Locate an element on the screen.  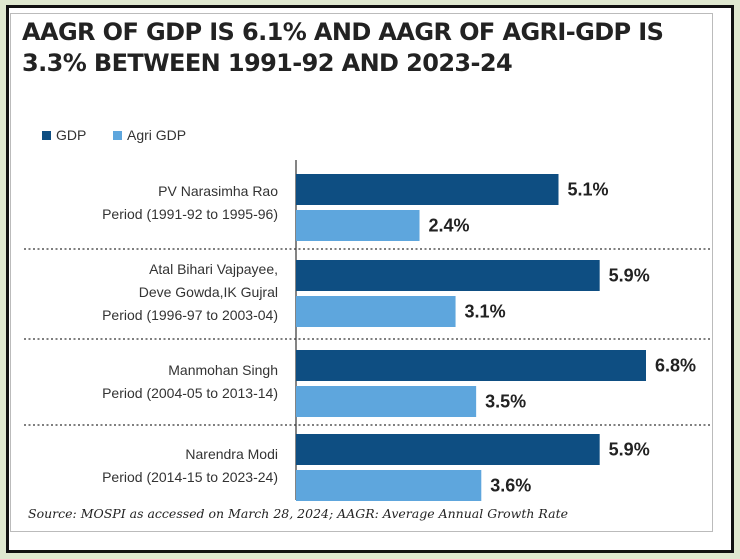
category-line: PV Narasimha Rao is located at coordinates (218, 191).